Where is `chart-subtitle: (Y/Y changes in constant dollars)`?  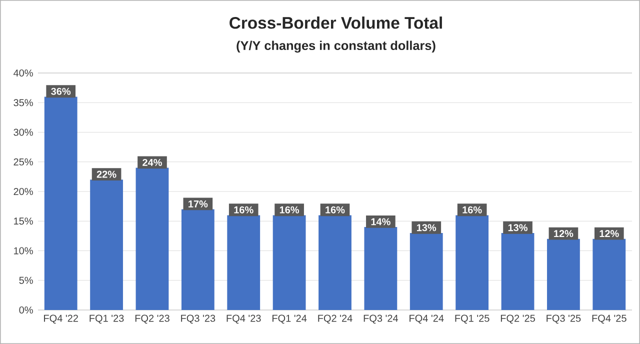
chart-subtitle: (Y/Y changes in constant dollars) is located at coordinates (336, 46).